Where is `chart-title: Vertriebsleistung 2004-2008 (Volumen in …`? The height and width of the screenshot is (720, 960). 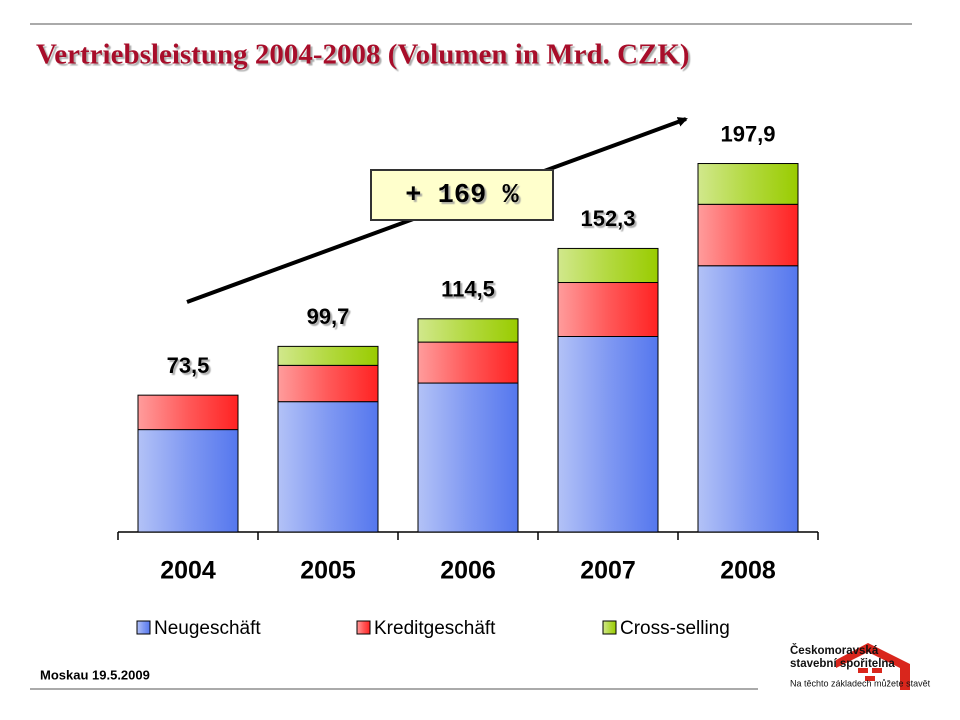
chart-title: Vertriebsleistung 2004-2008 (Volumen in … is located at coordinates (363, 55).